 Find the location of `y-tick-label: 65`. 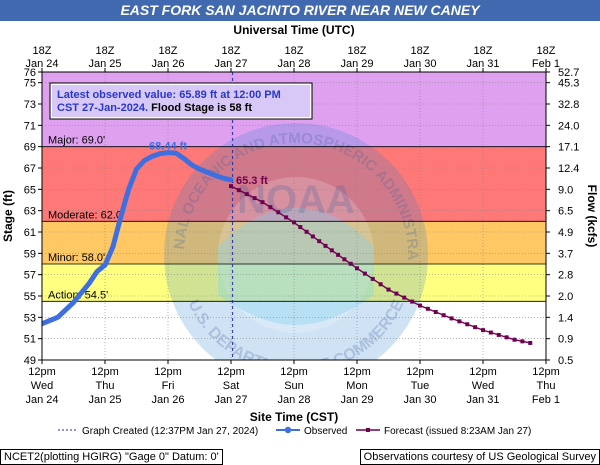

y-tick-label: 65 is located at coordinates (30, 190).